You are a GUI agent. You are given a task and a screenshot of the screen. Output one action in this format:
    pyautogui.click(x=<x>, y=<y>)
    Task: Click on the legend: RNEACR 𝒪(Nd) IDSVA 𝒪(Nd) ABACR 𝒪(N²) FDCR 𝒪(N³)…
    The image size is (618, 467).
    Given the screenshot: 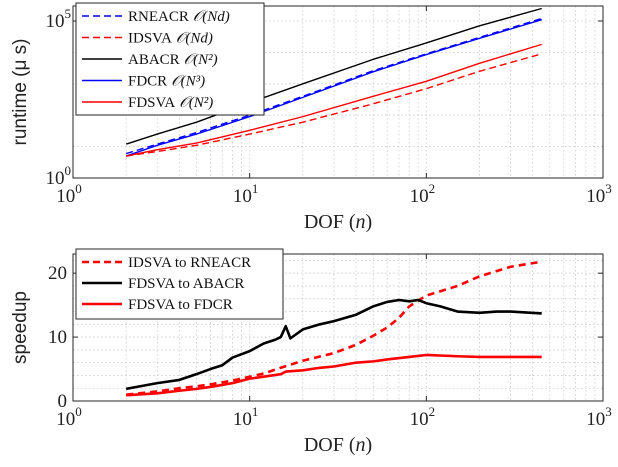 What is the action you would take?
    pyautogui.click(x=170, y=59)
    